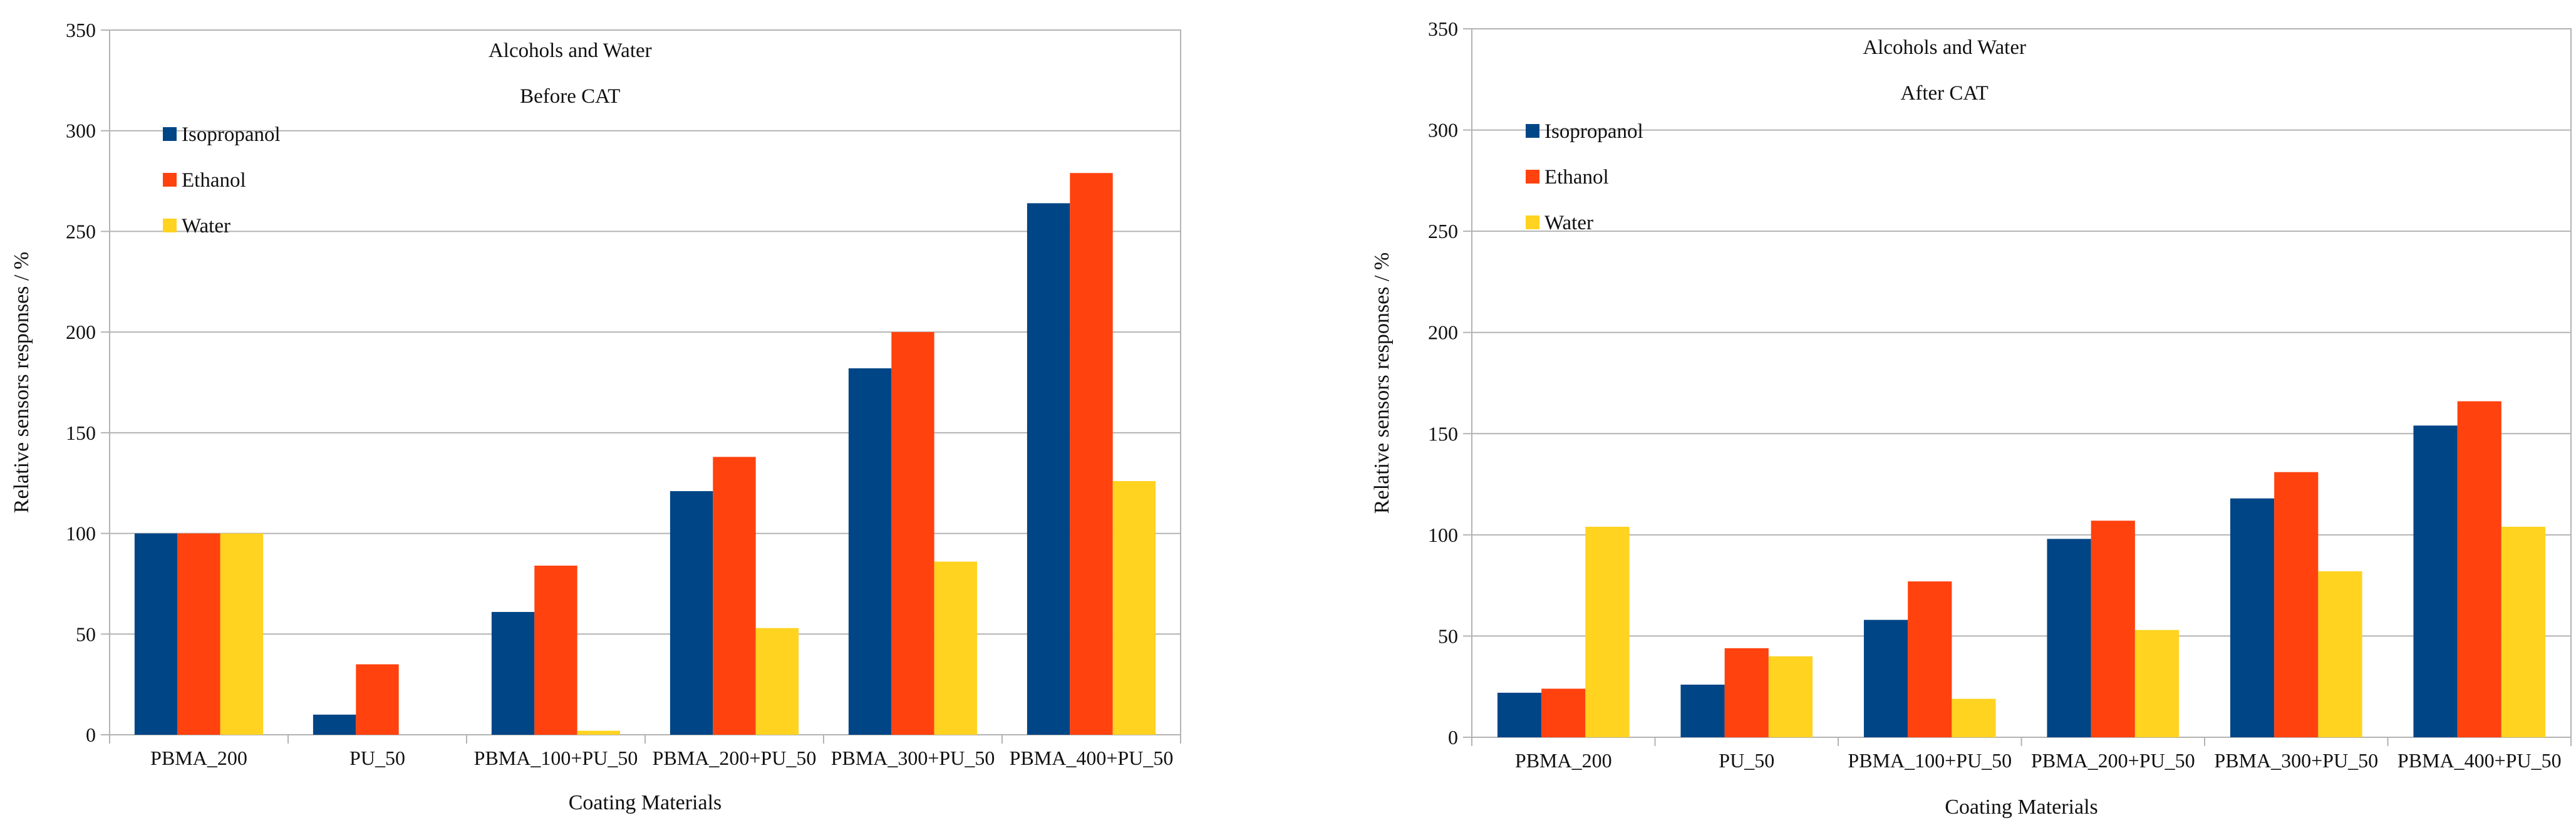 The width and height of the screenshot is (2576, 840). What do you see at coordinates (570, 97) in the screenshot?
I see `chart-subtitle: Before CAT` at bounding box center [570, 97].